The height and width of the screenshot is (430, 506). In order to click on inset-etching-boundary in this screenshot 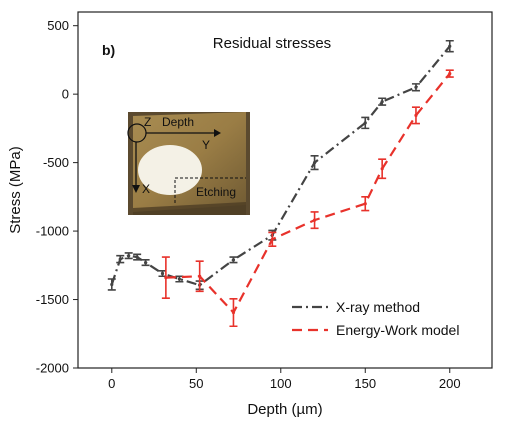, I will do `click(210, 190)`.